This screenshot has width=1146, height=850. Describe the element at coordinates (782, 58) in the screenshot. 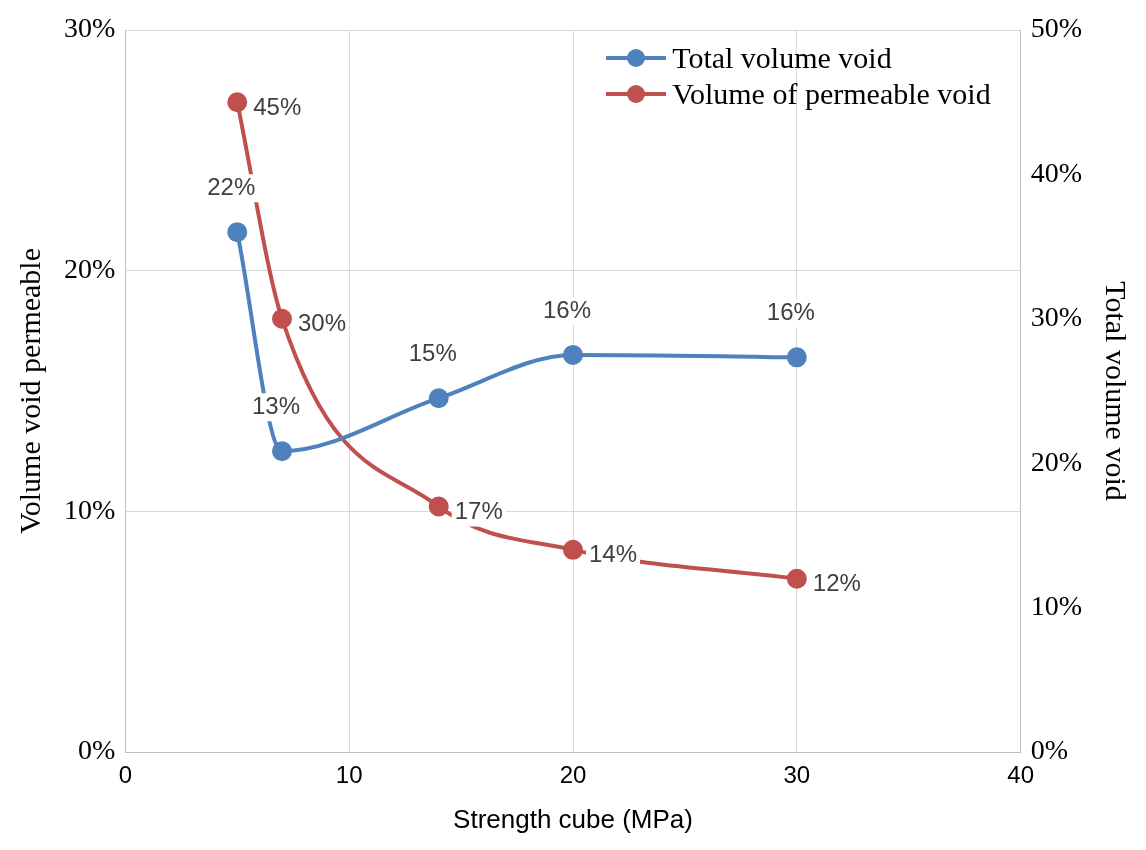

I see `legend-label: Total volume void` at that location.